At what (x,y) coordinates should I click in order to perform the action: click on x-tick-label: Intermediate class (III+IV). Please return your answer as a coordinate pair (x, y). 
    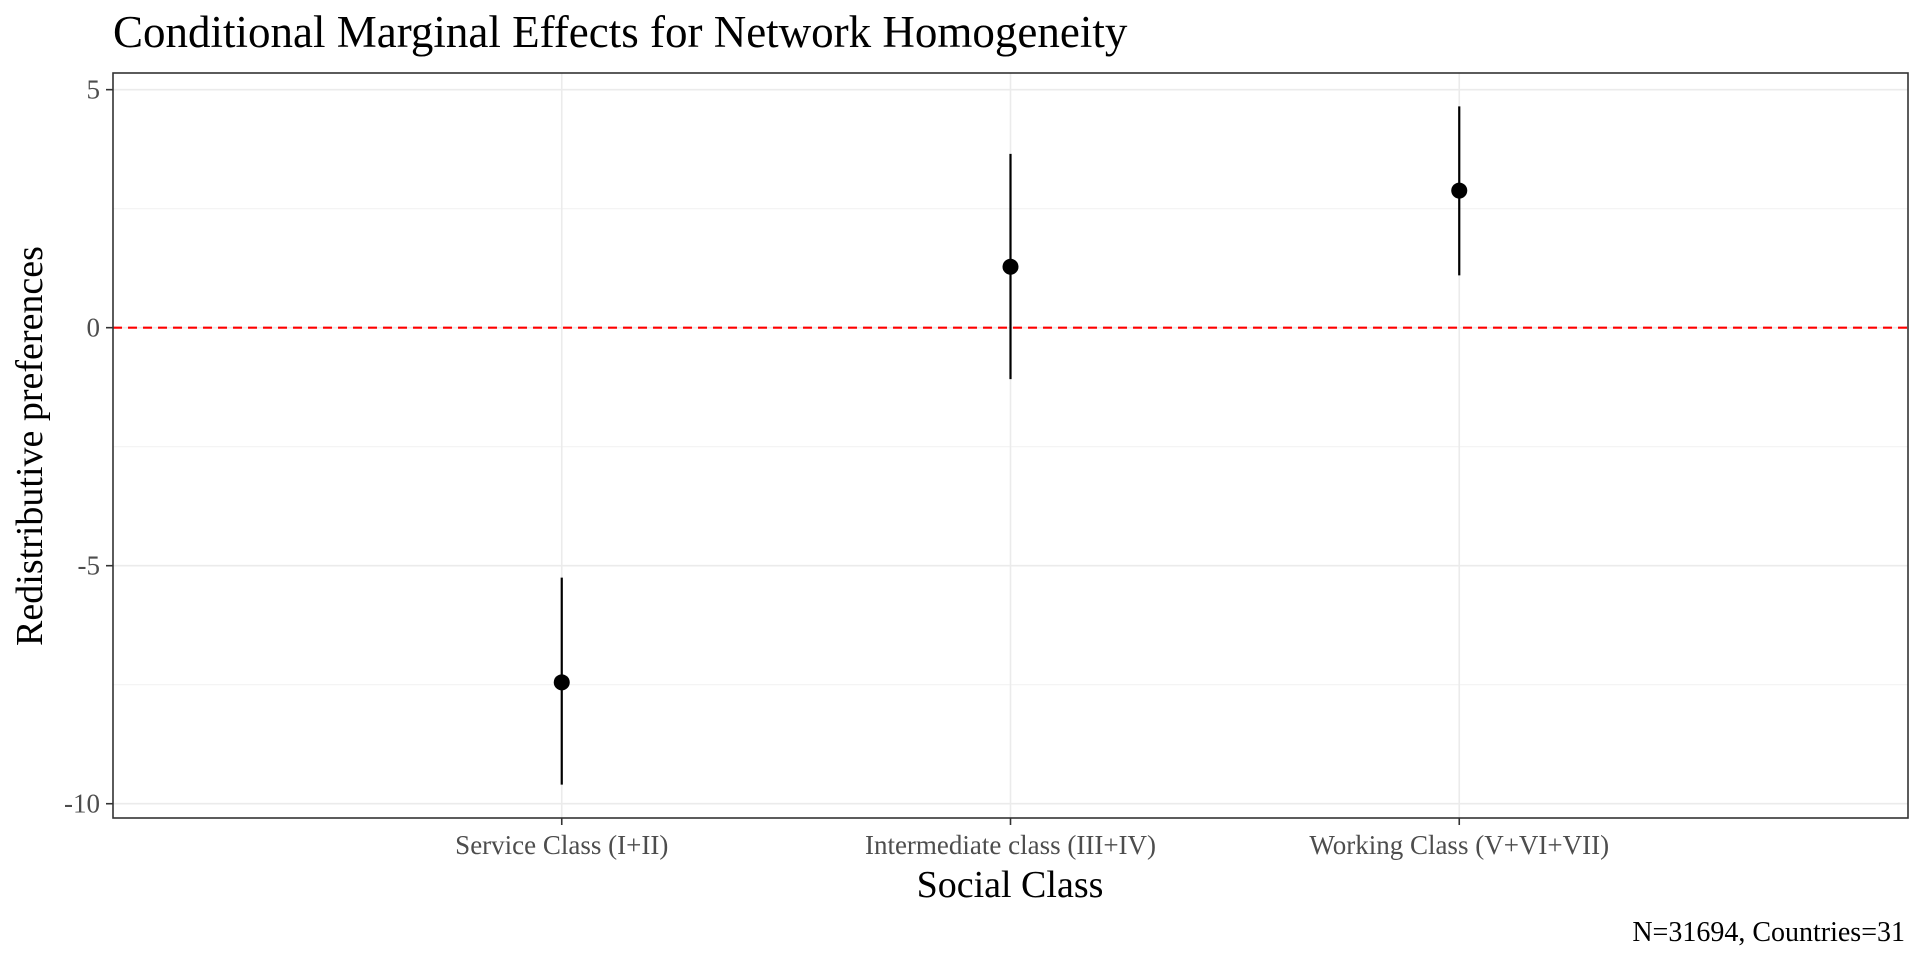
    Looking at the image, I should click on (1010, 845).